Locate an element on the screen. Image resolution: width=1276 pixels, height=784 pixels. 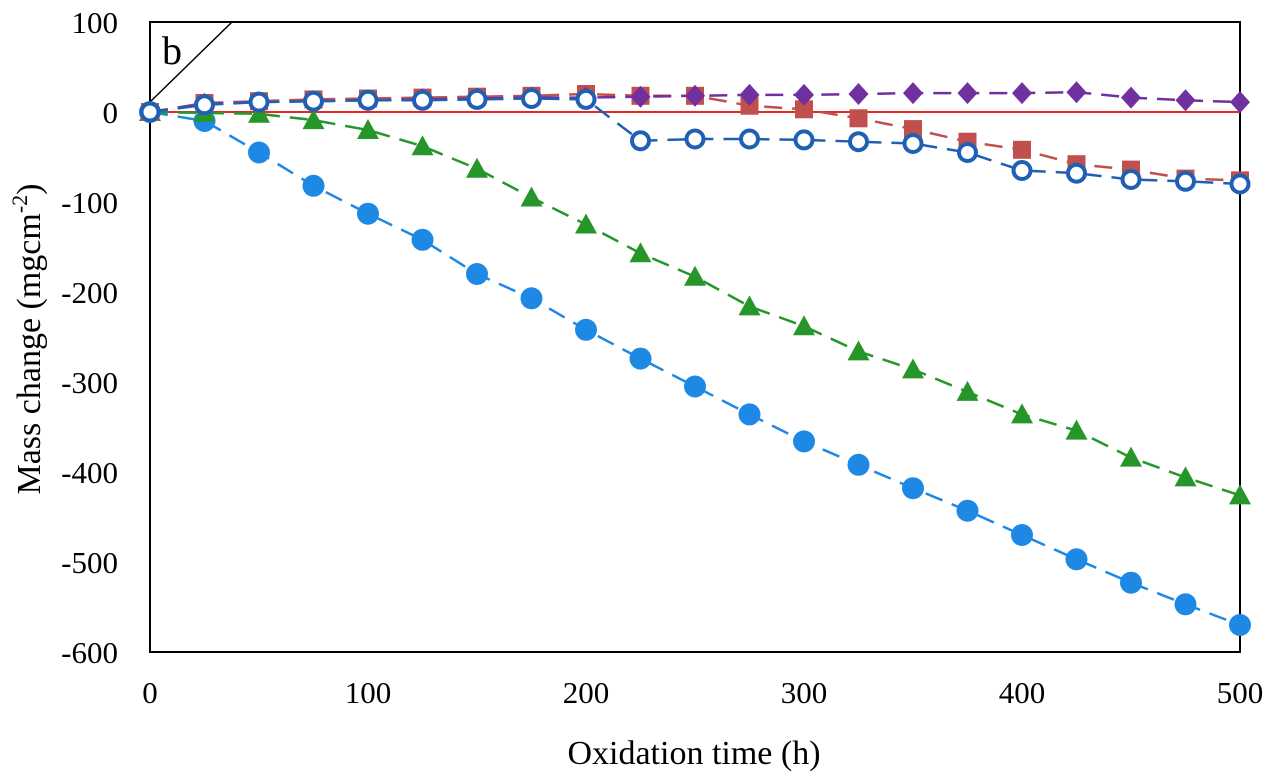
series-open-circle is located at coordinates (695, 141).